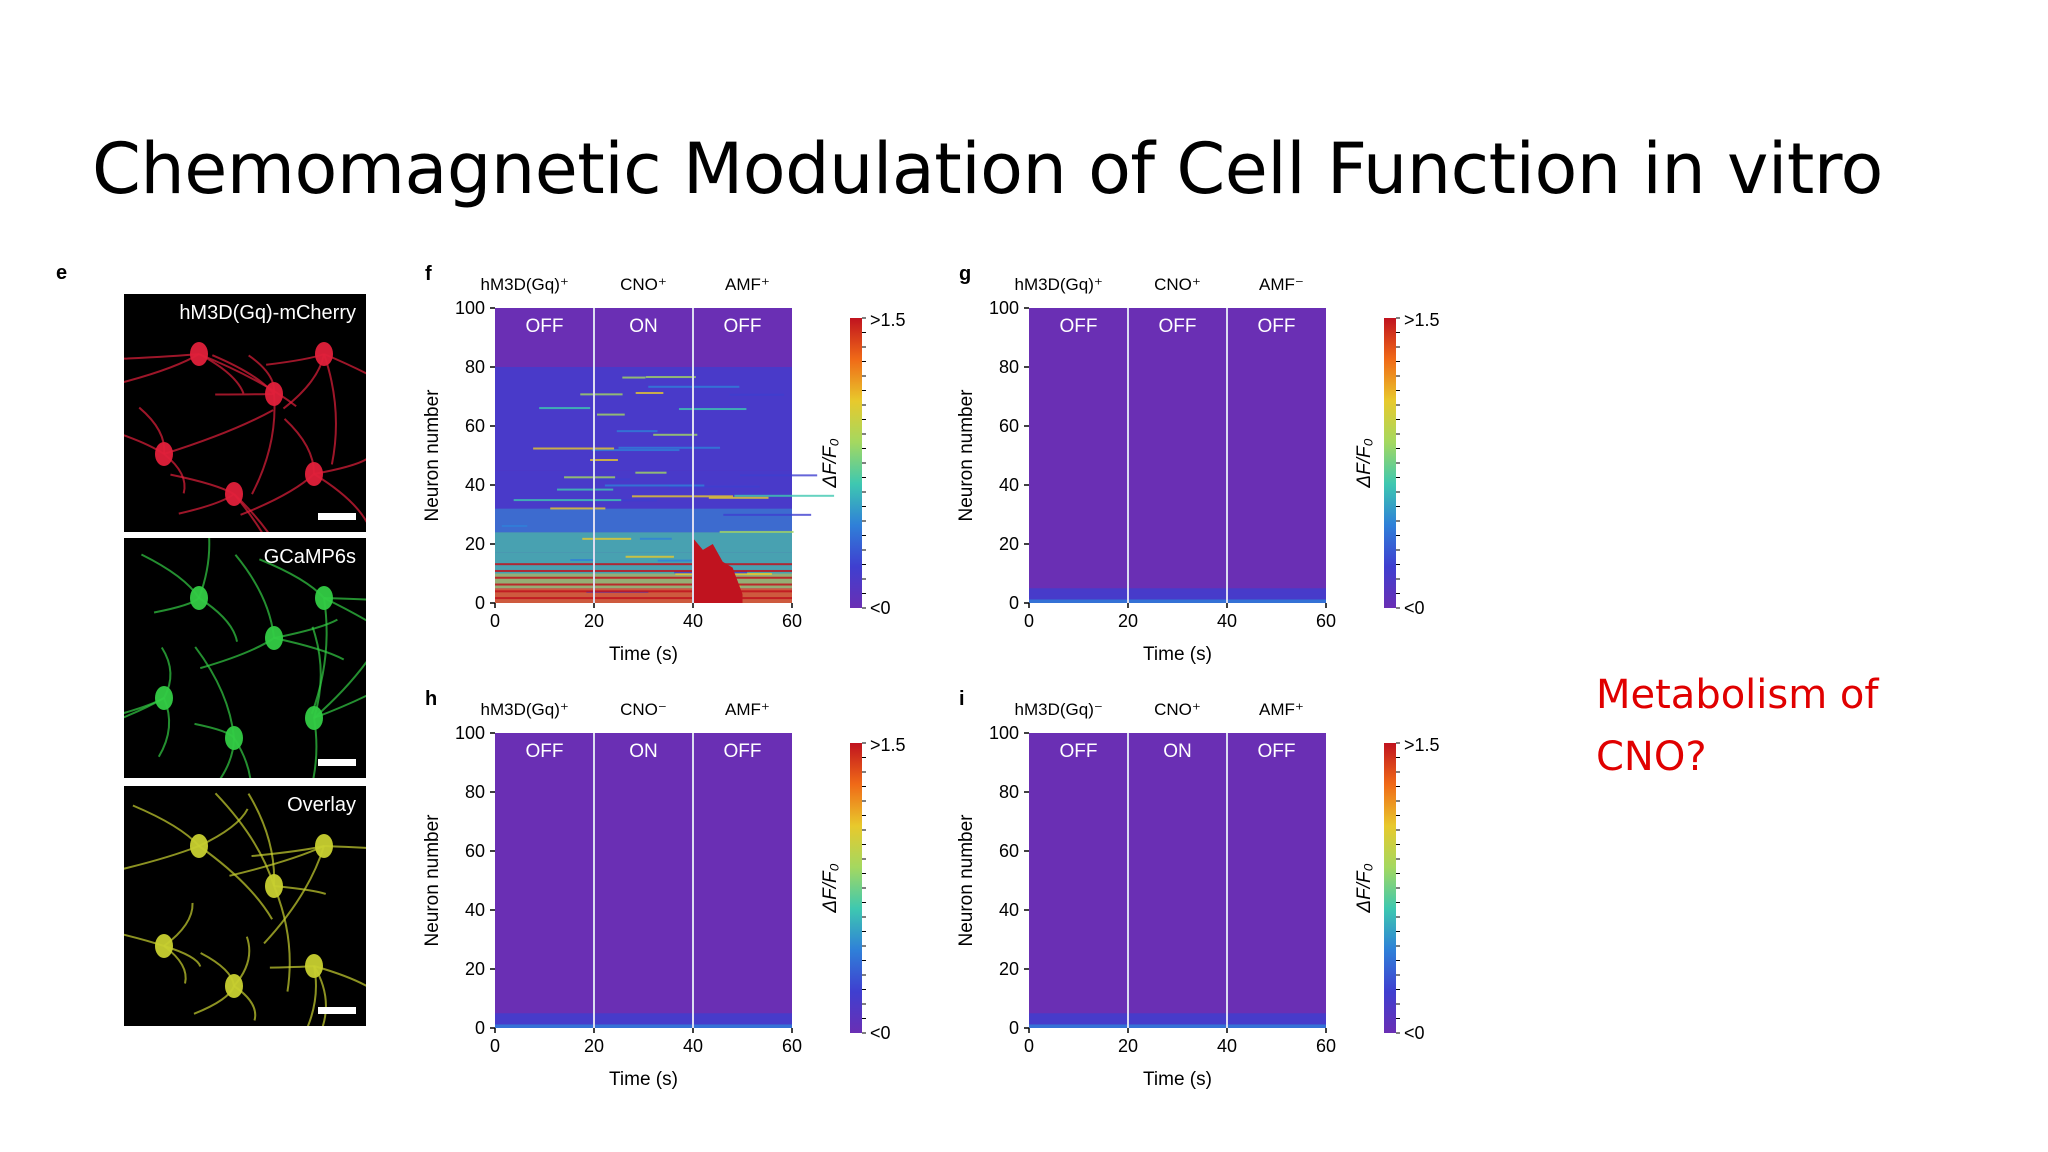  I want to click on y-tick-label: 60, so click(475, 426).